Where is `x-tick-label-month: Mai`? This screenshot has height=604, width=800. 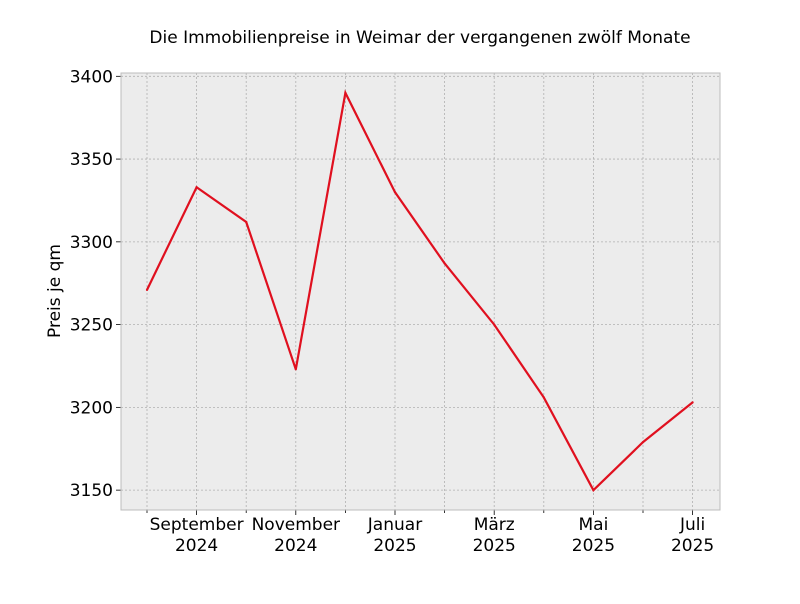 x-tick-label-month: Mai is located at coordinates (593, 525).